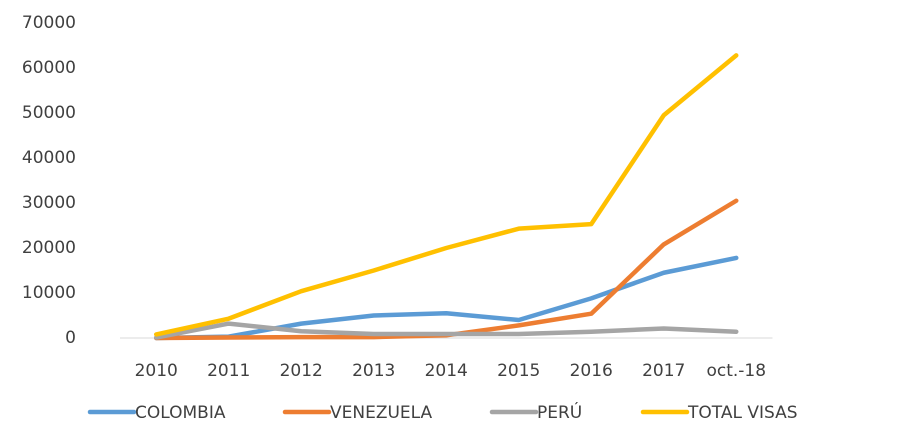  Describe the element at coordinates (518, 371) in the screenshot. I see `x-tick-label: 2015` at that location.